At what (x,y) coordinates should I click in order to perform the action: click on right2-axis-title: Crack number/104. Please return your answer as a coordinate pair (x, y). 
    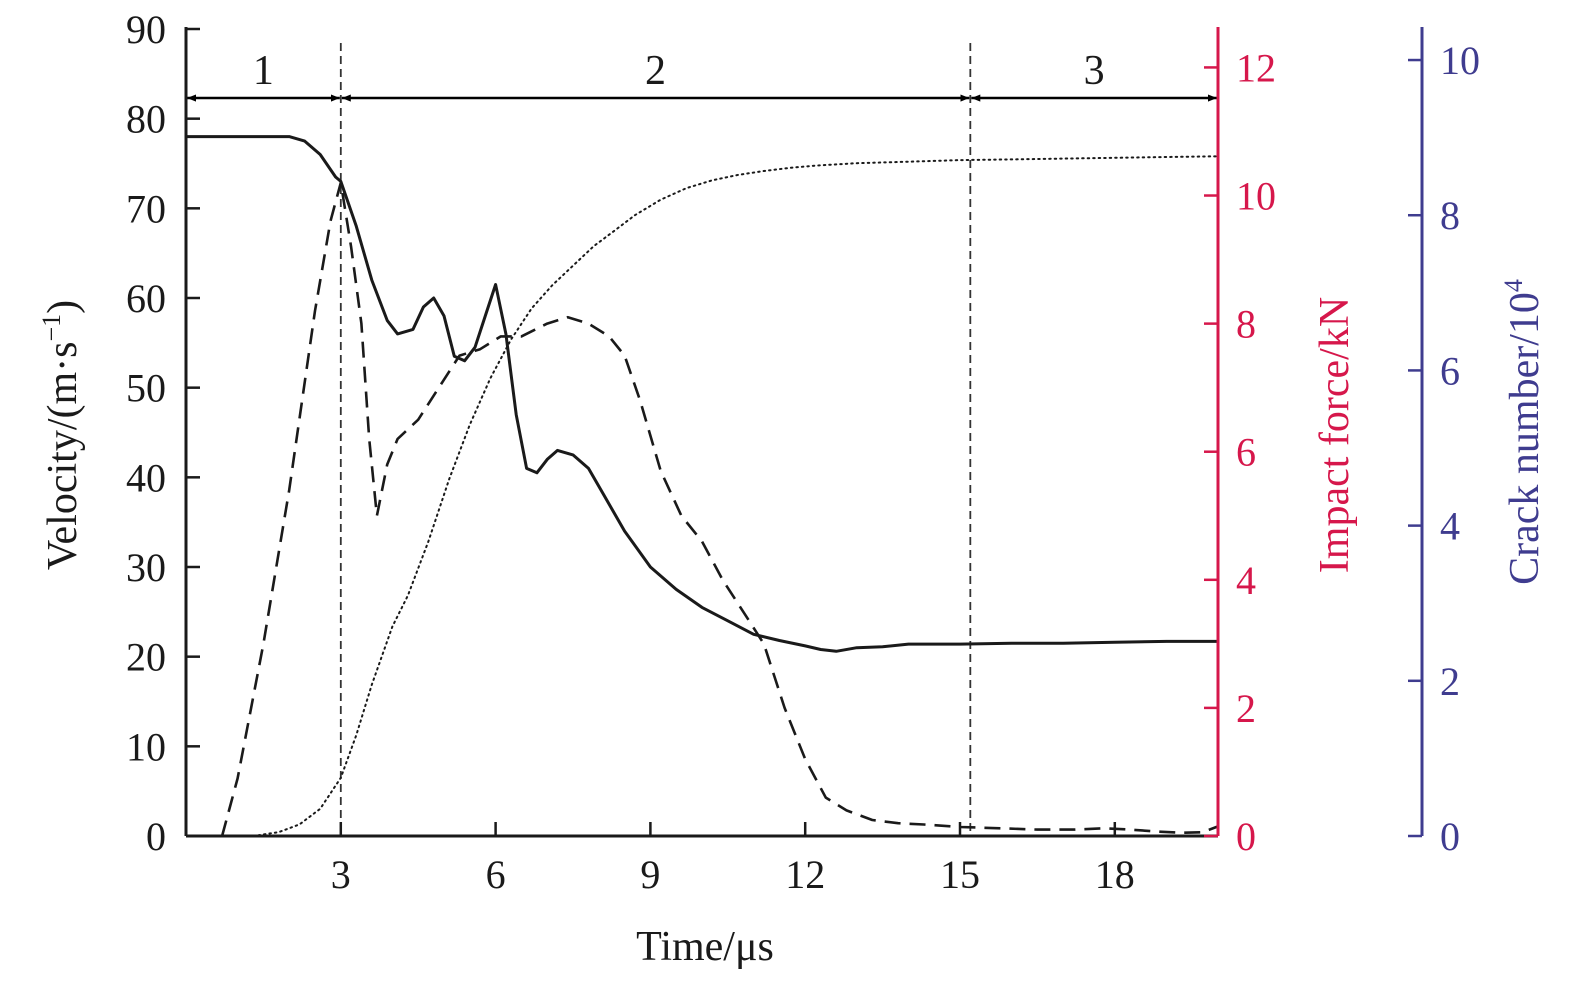
    Looking at the image, I should click on (1523, 432).